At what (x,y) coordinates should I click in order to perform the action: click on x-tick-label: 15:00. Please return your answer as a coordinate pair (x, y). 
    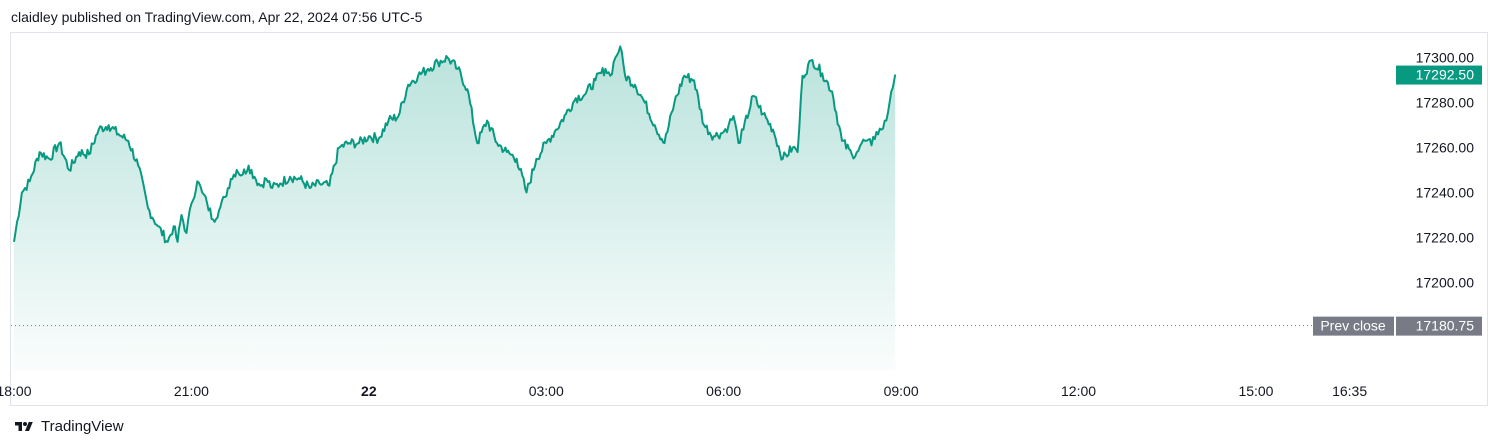
    Looking at the image, I should click on (1255, 391).